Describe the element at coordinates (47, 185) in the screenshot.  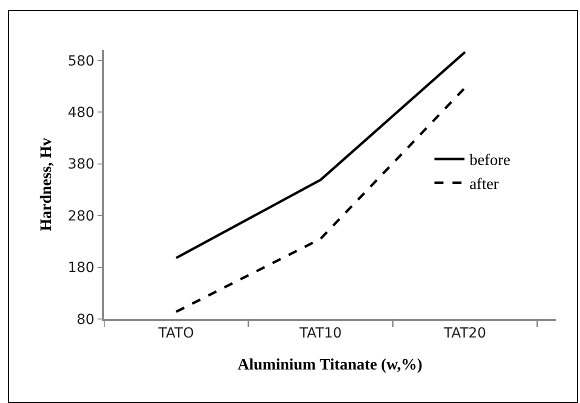
I see `y-axis-title: Hardness, Hv` at that location.